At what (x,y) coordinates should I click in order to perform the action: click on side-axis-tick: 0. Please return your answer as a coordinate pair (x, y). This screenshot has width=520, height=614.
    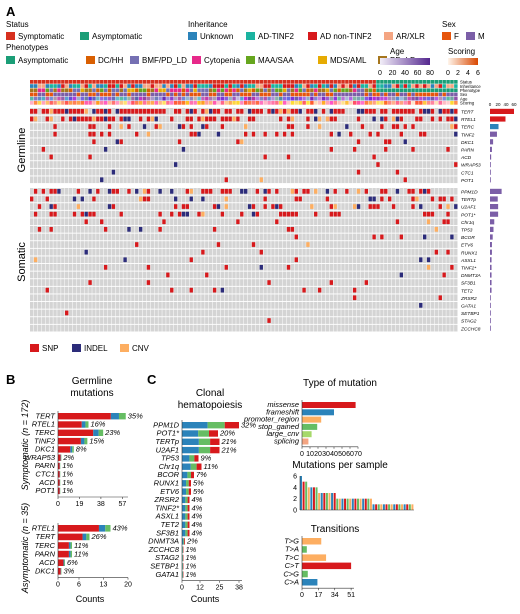
    Looking at the image, I should click on (490, 104).